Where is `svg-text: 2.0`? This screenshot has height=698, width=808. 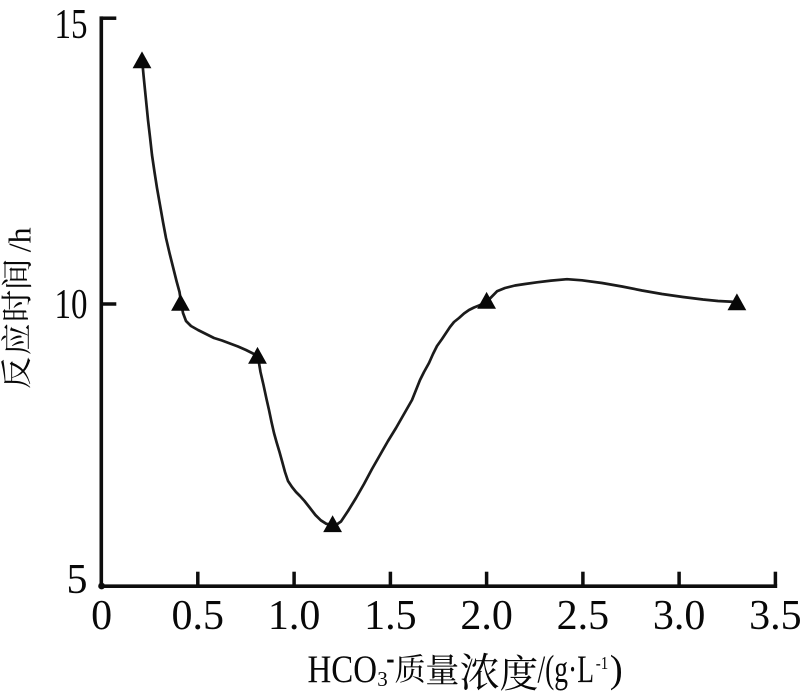 svg-text: 2.0 is located at coordinates (486, 616).